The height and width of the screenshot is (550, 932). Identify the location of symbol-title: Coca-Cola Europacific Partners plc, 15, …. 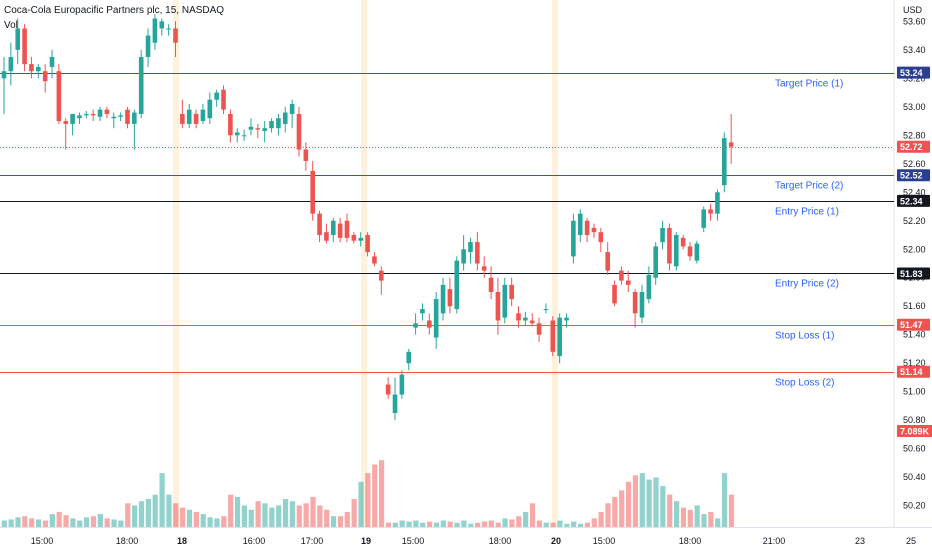
(114, 10).